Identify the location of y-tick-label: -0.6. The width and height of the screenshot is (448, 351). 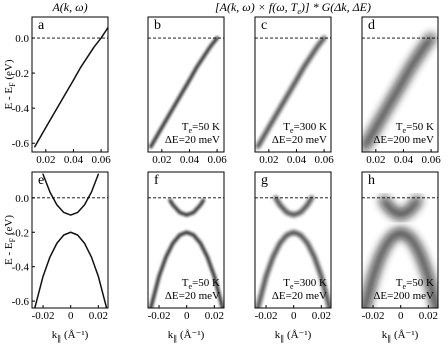
(21, 302).